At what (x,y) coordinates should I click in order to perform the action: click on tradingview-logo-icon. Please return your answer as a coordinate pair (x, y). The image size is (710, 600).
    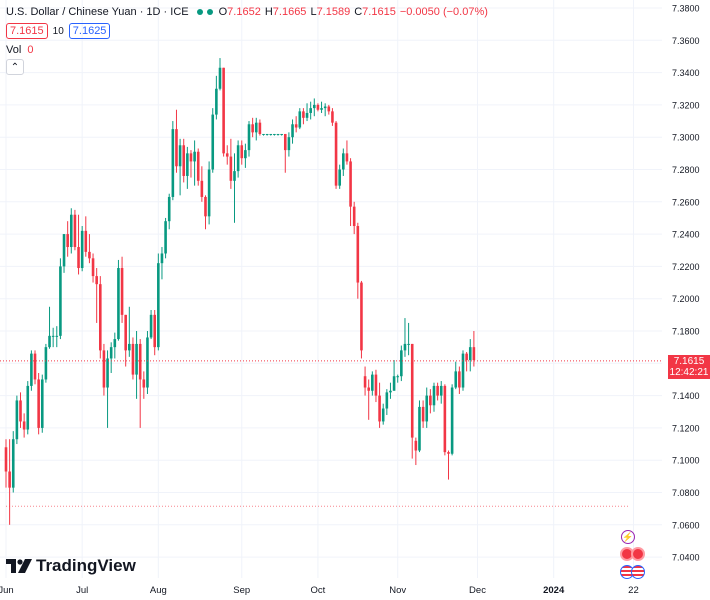
    Looking at the image, I should click on (19, 566).